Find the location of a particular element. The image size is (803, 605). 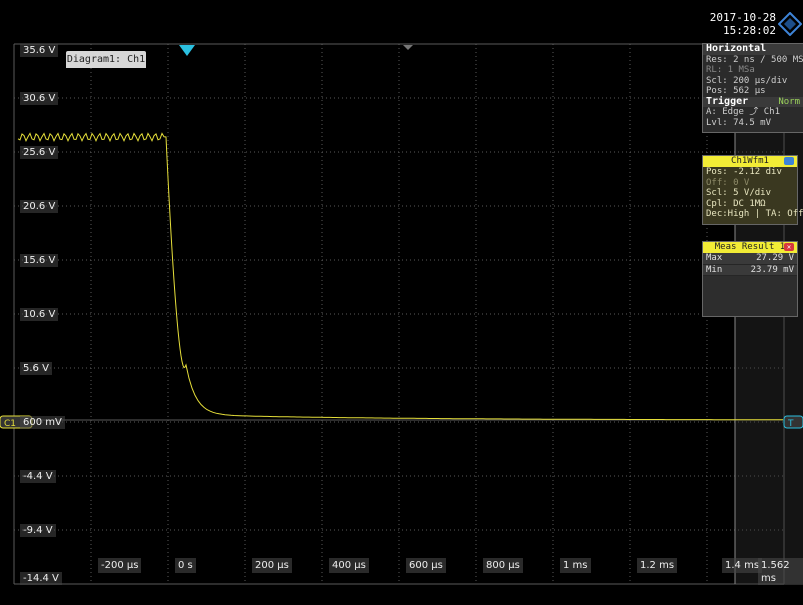

y-tick-label: 600 mV is located at coordinates (42, 422).